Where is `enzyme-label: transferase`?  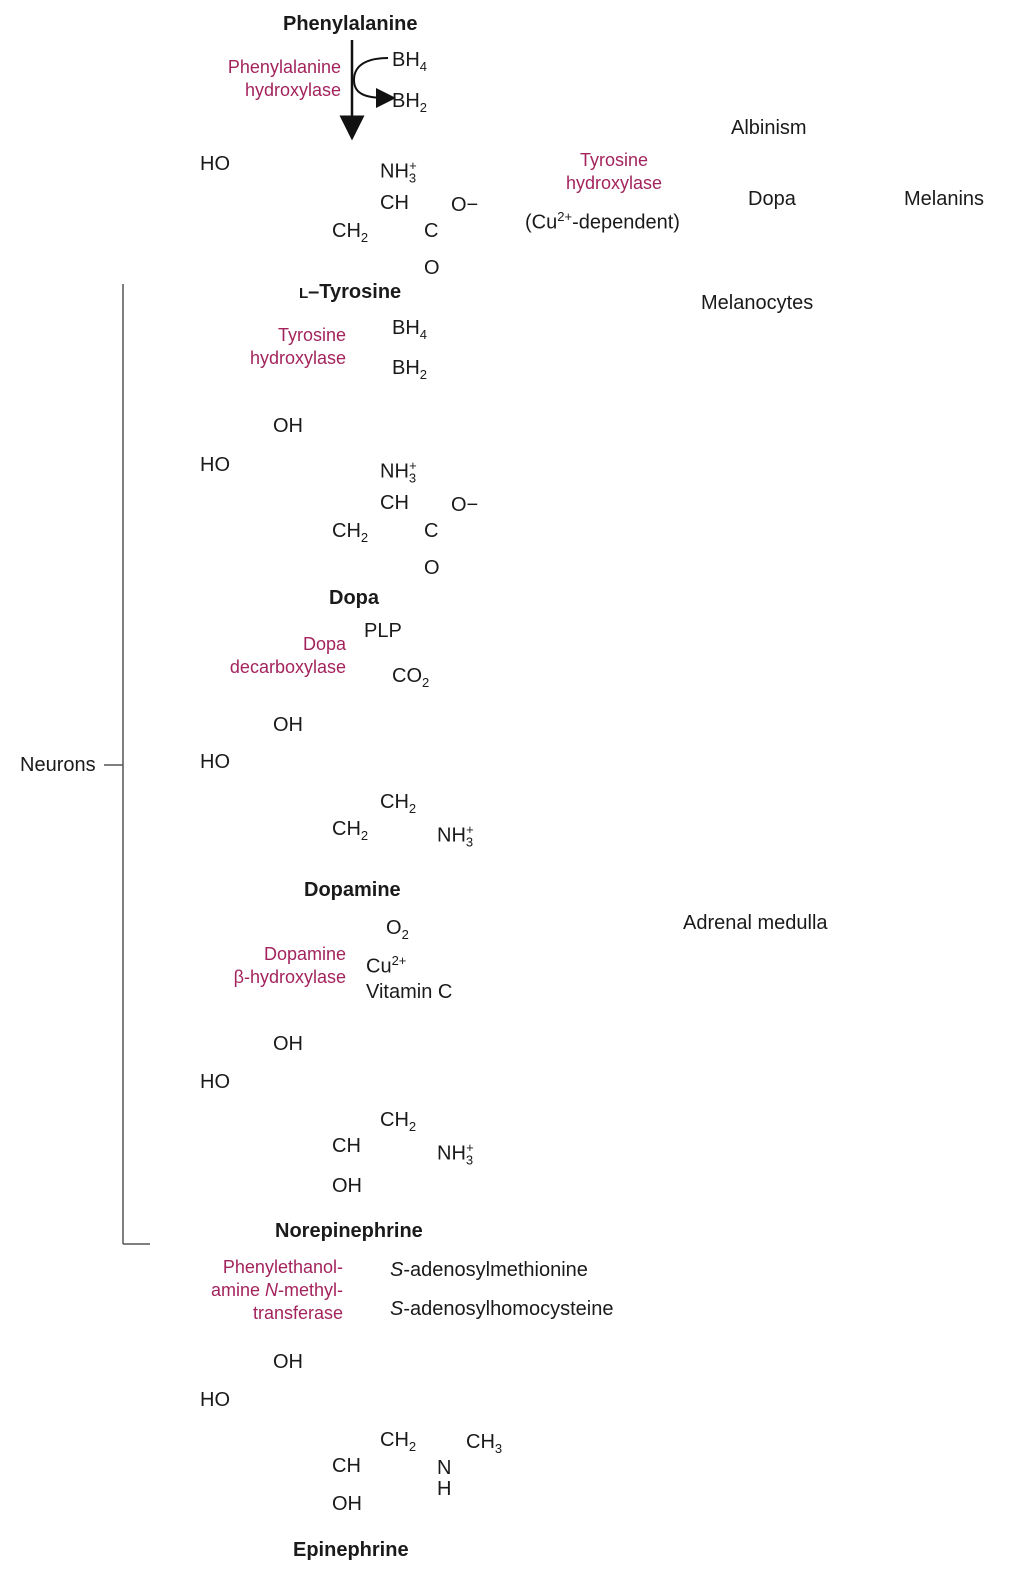
enzyme-label: transferase is located at coordinates (297, 1313).